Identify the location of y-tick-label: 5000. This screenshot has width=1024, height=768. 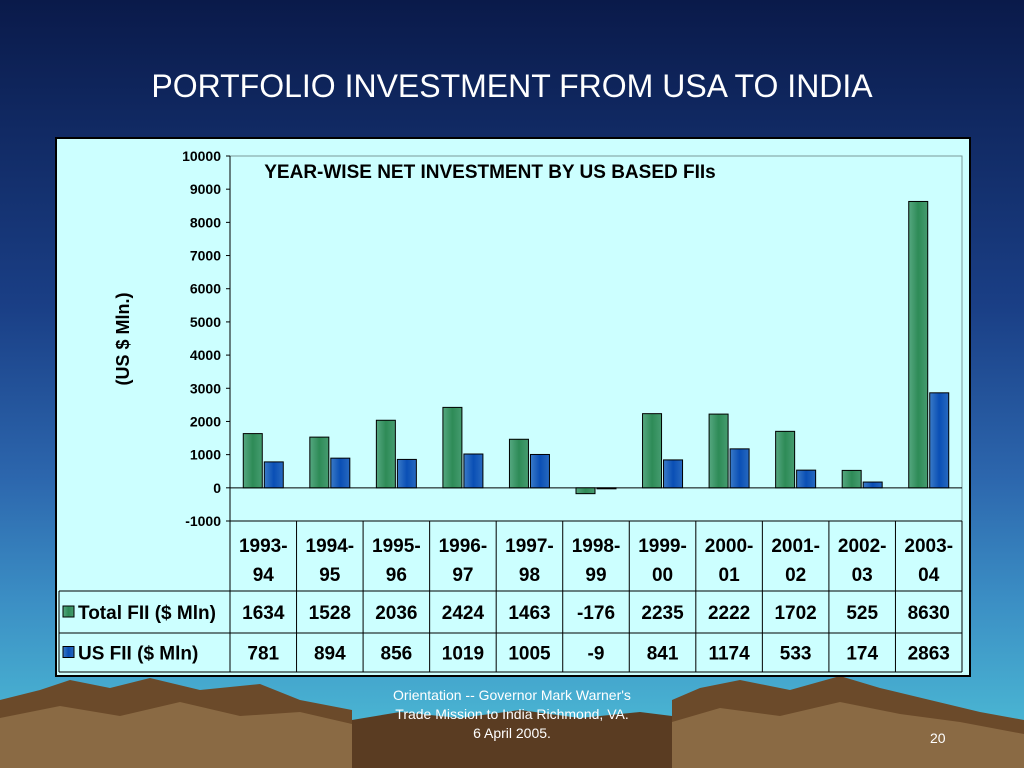
(205, 322).